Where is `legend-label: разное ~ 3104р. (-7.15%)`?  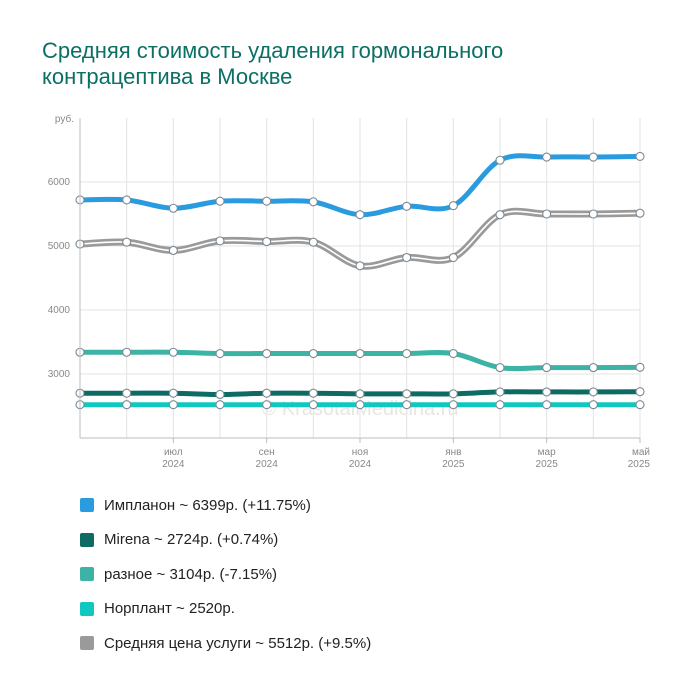
legend-label: разное ~ 3104р. (-7.15%) is located at coordinates (191, 574).